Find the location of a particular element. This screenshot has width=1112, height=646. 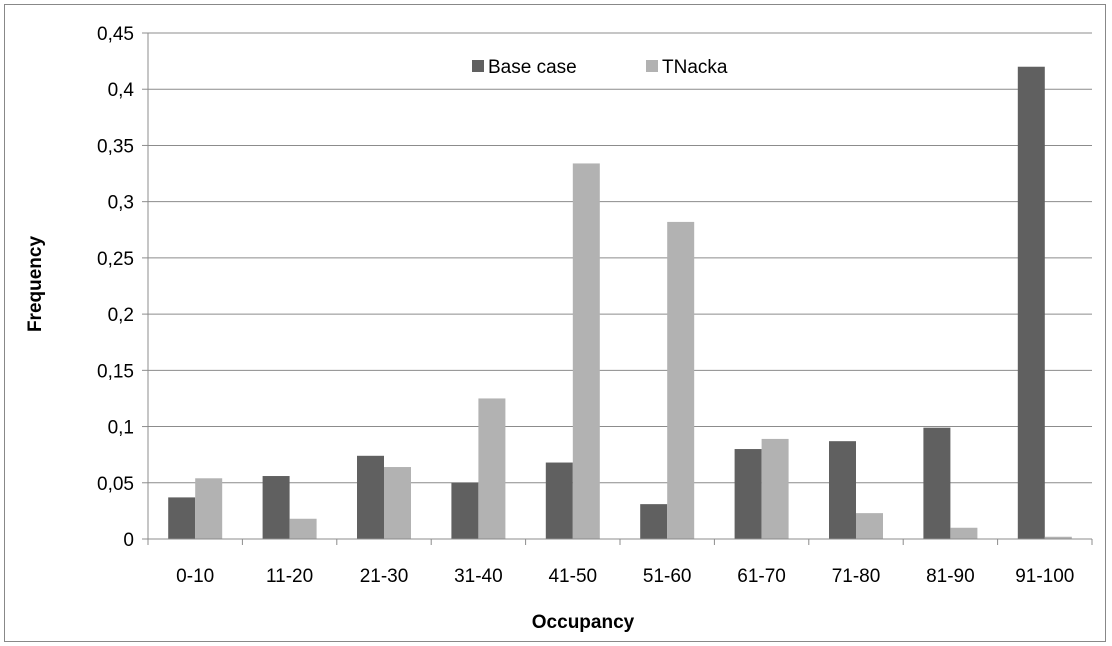

legend-label-tnacka: TNacka is located at coordinates (695, 67).